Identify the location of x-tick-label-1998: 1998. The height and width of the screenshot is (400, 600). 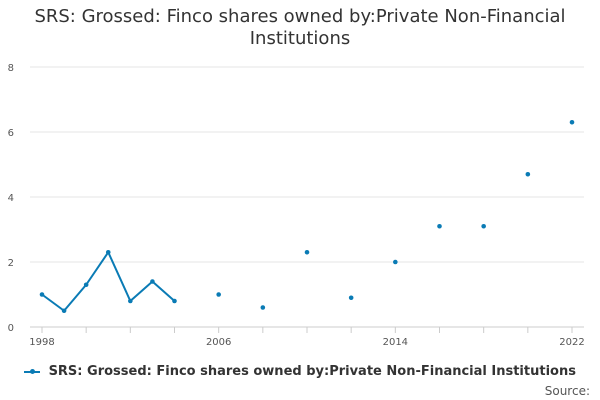
(41, 342).